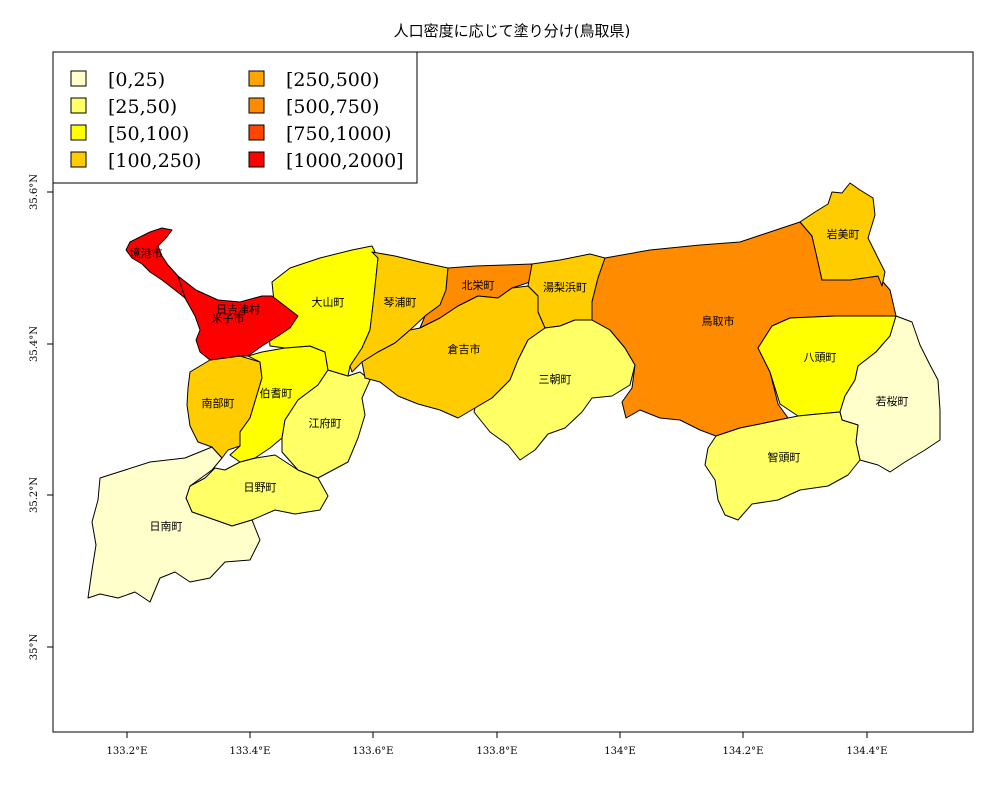 The image size is (1000, 800). What do you see at coordinates (784, 457) in the screenshot?
I see `municipality-label: 智頭町` at bounding box center [784, 457].